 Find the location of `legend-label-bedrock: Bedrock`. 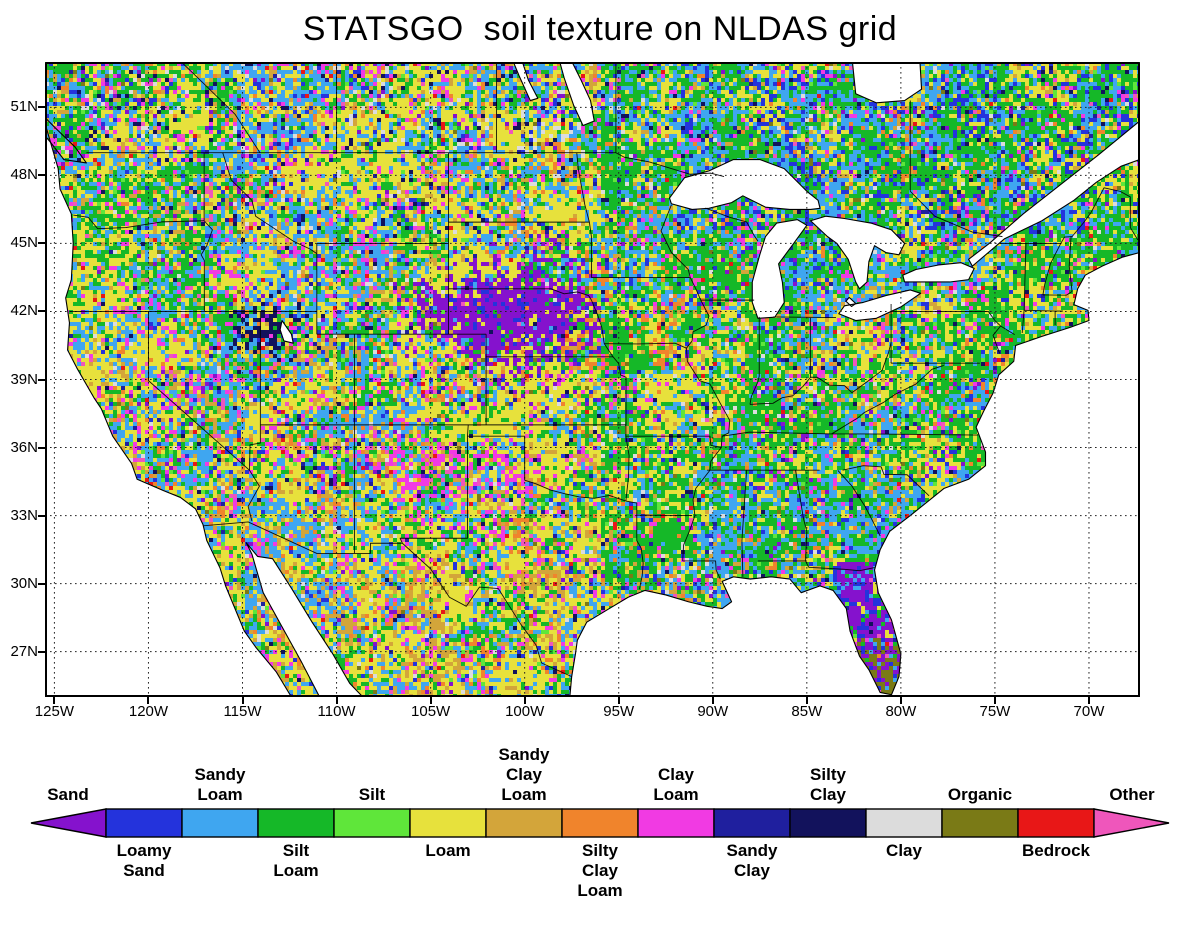

legend-label-bedrock: Bedrock is located at coordinates (1056, 850).